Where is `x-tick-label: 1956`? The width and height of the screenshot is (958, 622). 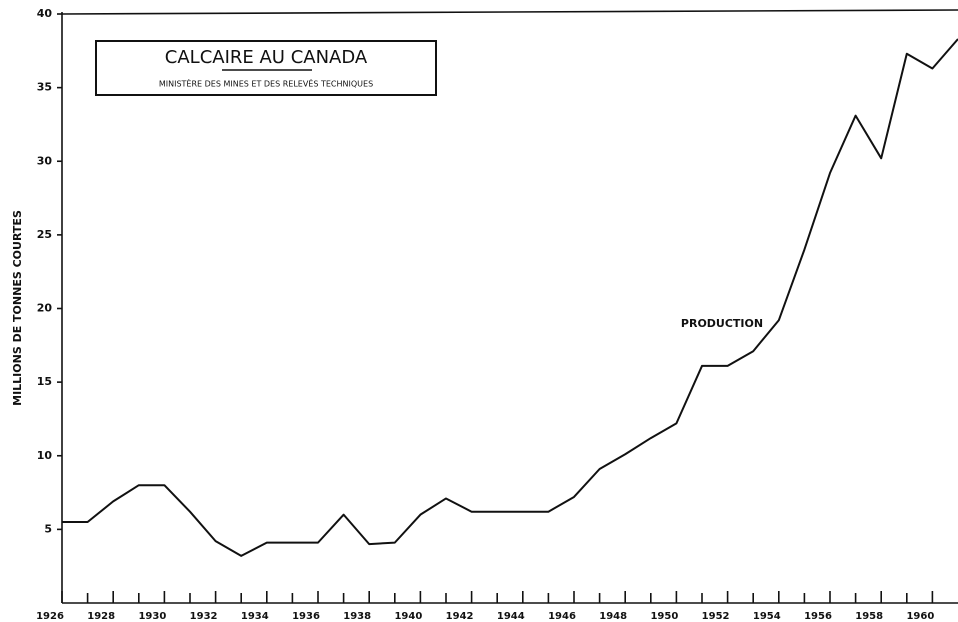 x-tick-label: 1956 is located at coordinates (818, 616).